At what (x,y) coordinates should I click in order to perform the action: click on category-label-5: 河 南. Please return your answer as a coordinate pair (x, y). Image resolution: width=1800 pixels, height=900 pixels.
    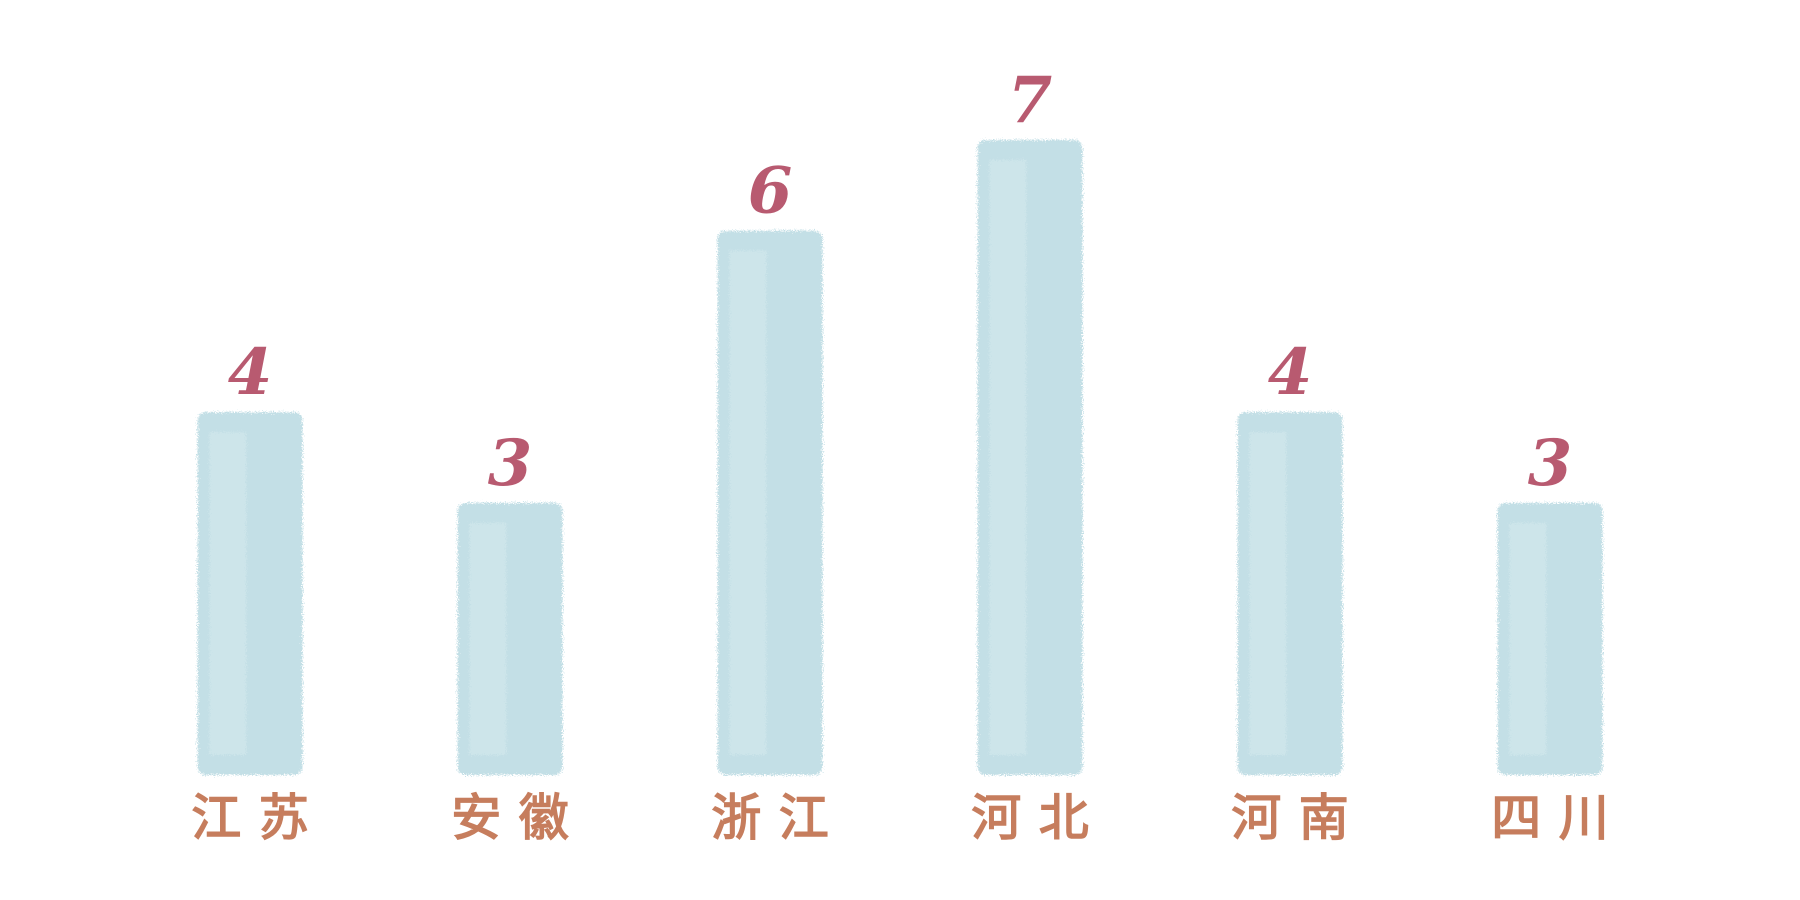
    Looking at the image, I should click on (1289, 817).